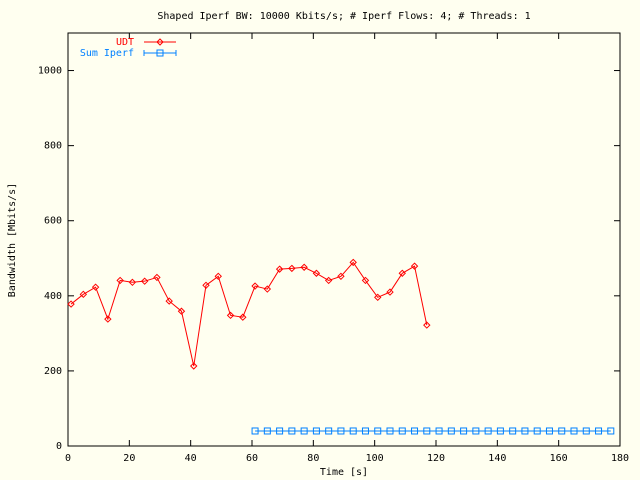 The width and height of the screenshot is (640, 480). Describe the element at coordinates (53, 371) in the screenshot. I see `y-tick-label: 200` at that location.